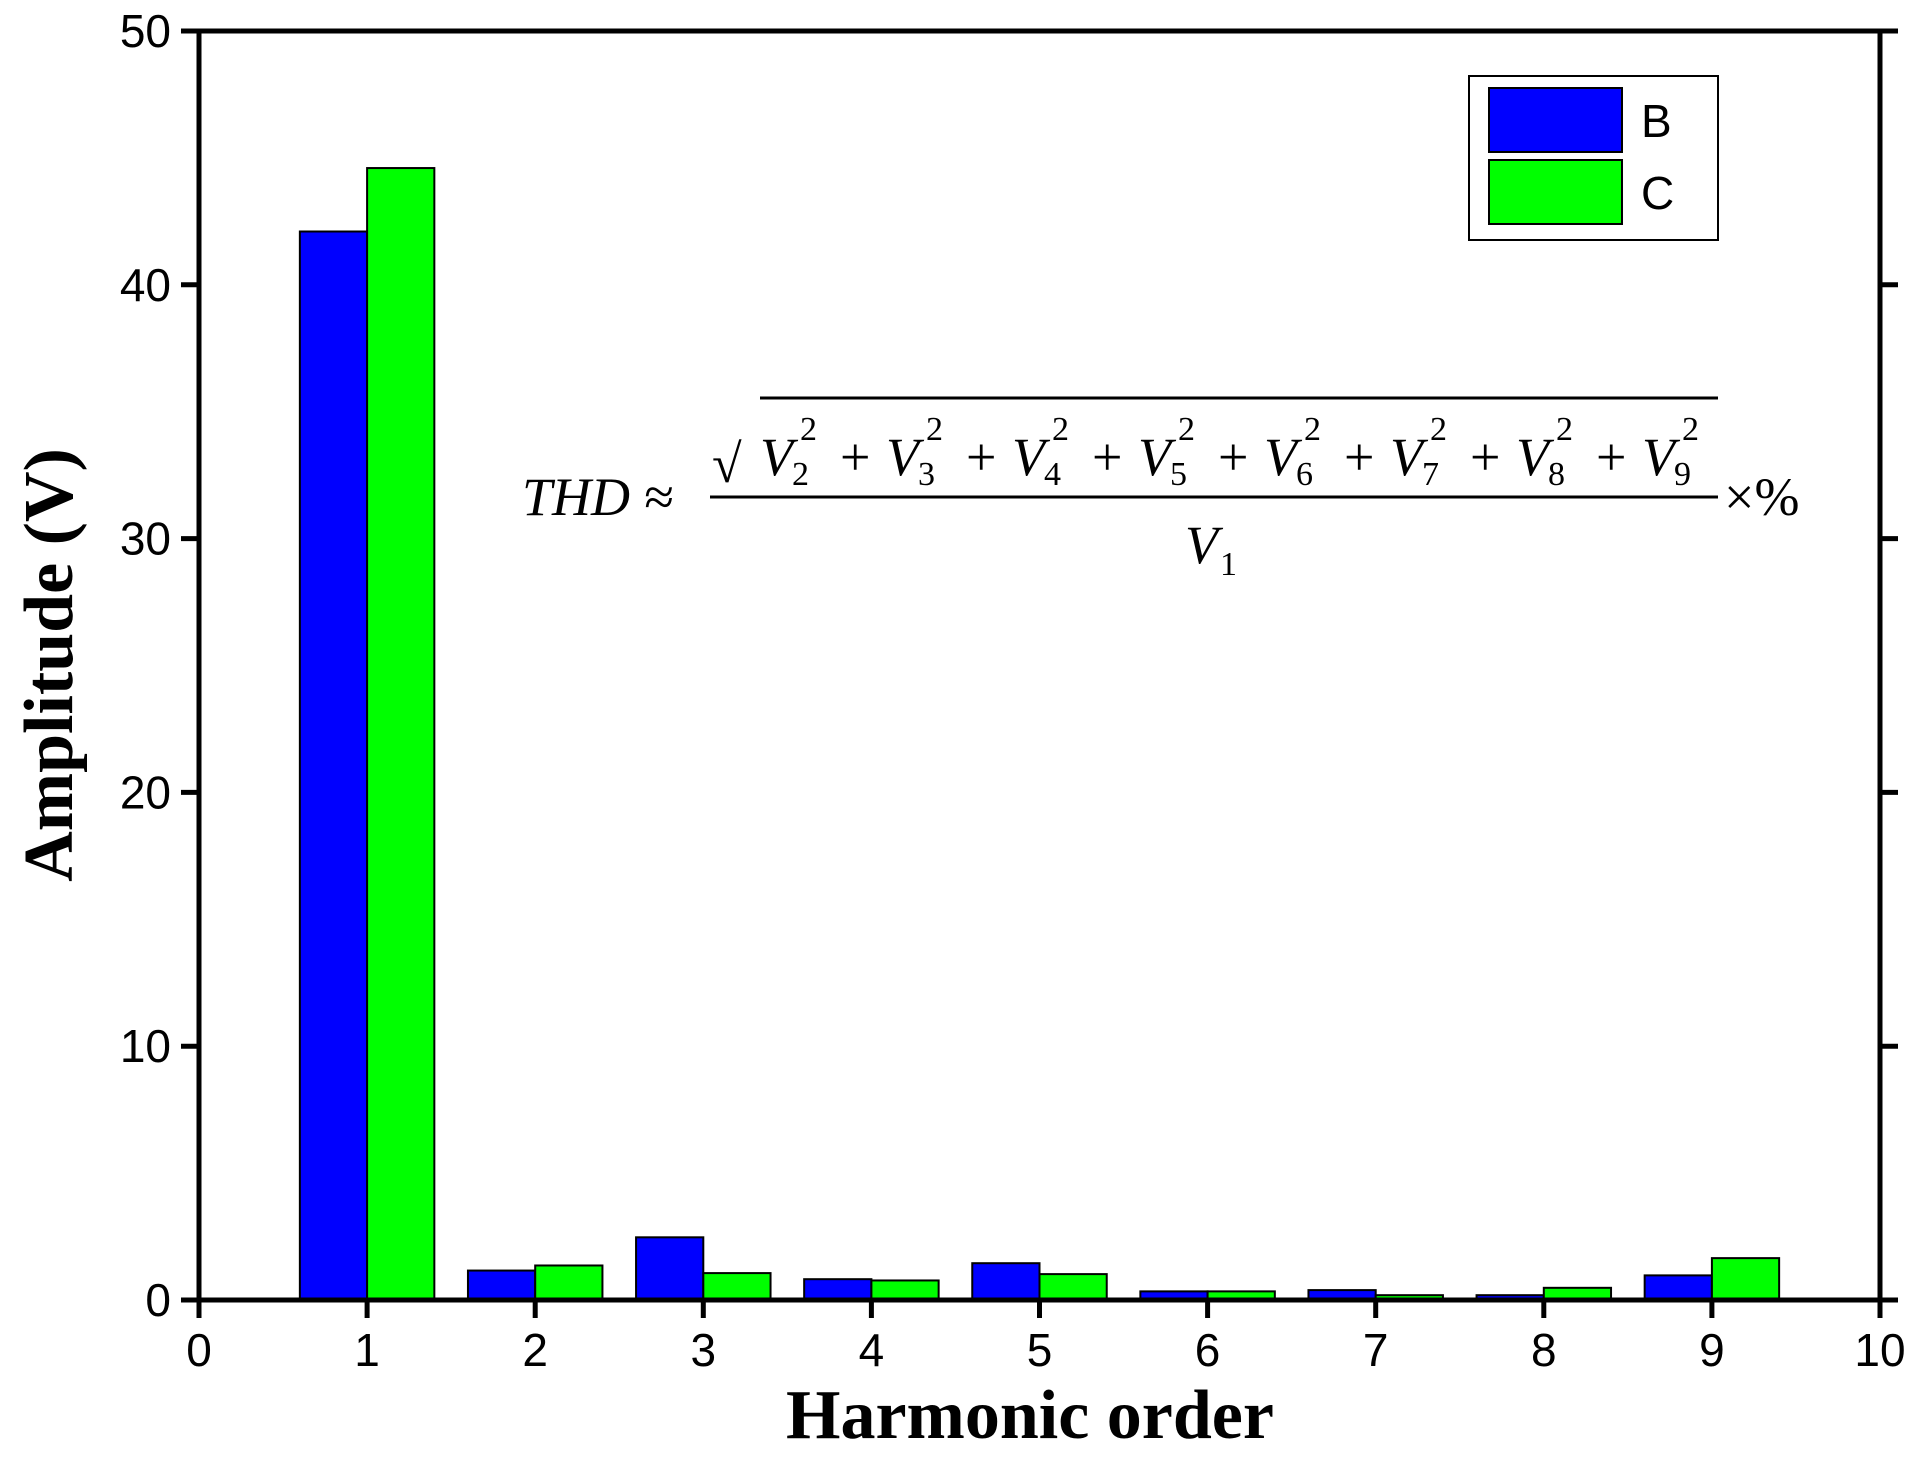  What do you see at coordinates (367, 1350) in the screenshot?
I see `x-tick-label: 1` at bounding box center [367, 1350].